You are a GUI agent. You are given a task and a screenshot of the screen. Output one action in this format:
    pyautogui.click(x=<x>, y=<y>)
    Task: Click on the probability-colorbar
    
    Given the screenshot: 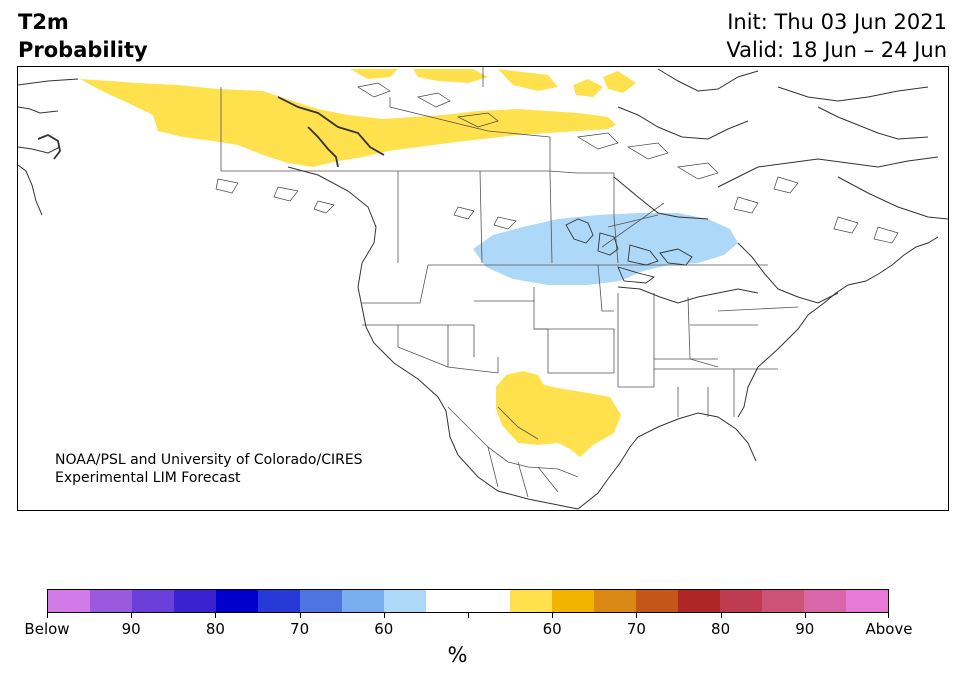 What is the action you would take?
    pyautogui.click(x=468, y=601)
    